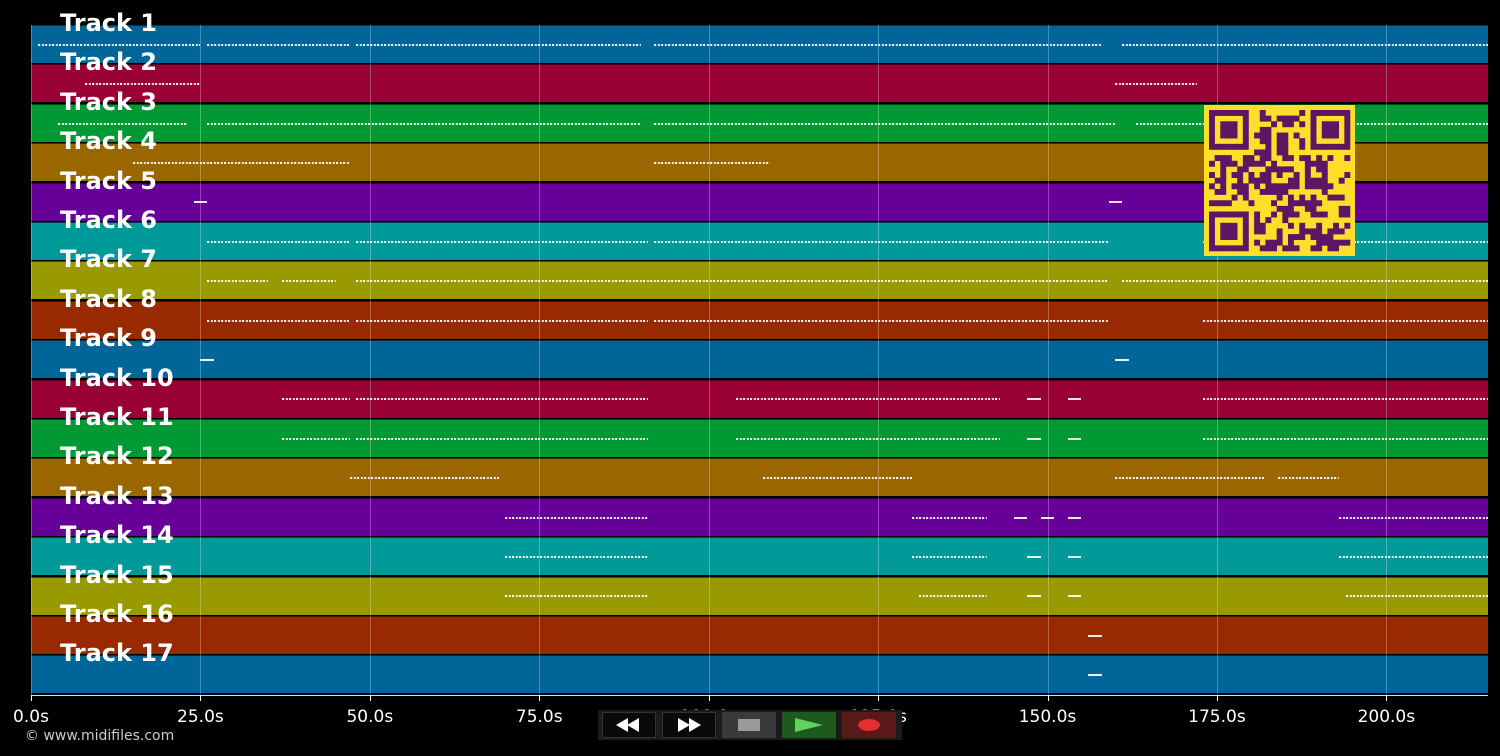  What do you see at coordinates (117, 535) in the screenshot?
I see `track-label: Track 14` at bounding box center [117, 535].